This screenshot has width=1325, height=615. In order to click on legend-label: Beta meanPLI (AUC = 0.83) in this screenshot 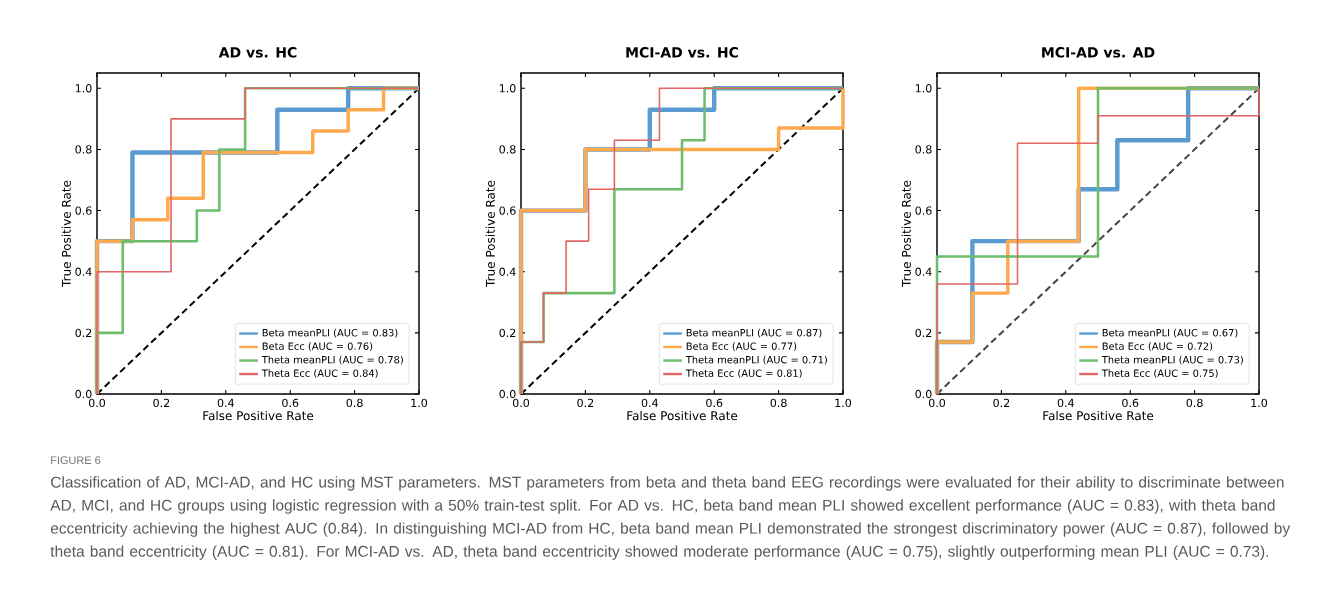, I will do `click(330, 333)`.